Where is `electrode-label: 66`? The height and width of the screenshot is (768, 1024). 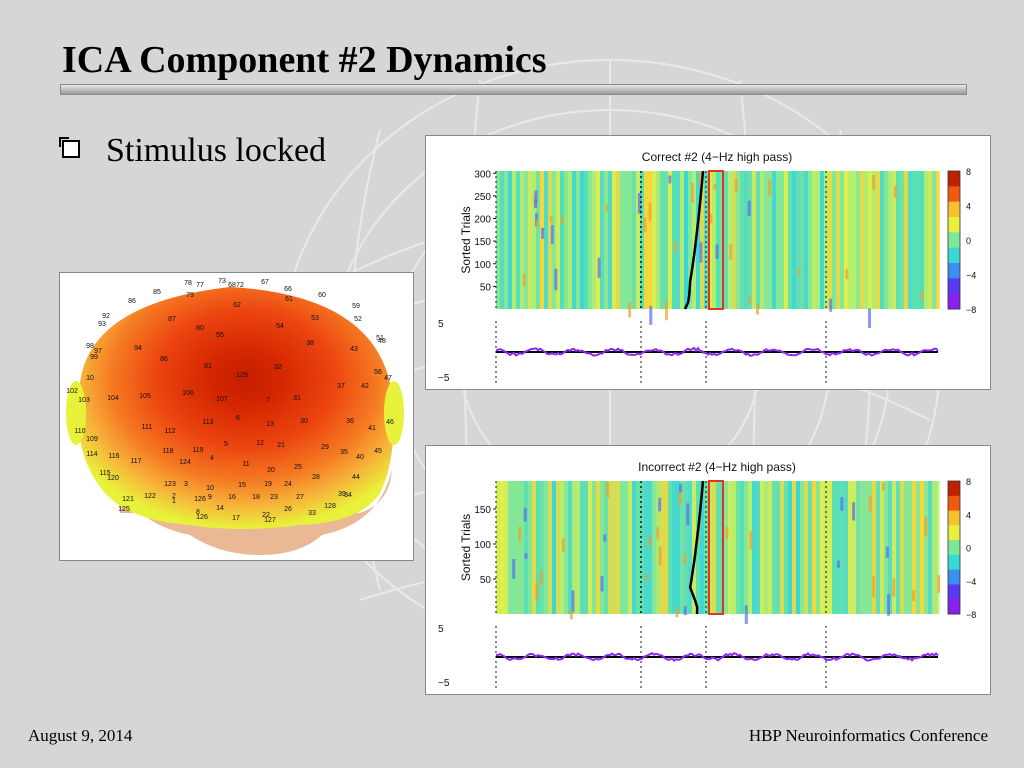 electrode-label: 66 is located at coordinates (288, 289).